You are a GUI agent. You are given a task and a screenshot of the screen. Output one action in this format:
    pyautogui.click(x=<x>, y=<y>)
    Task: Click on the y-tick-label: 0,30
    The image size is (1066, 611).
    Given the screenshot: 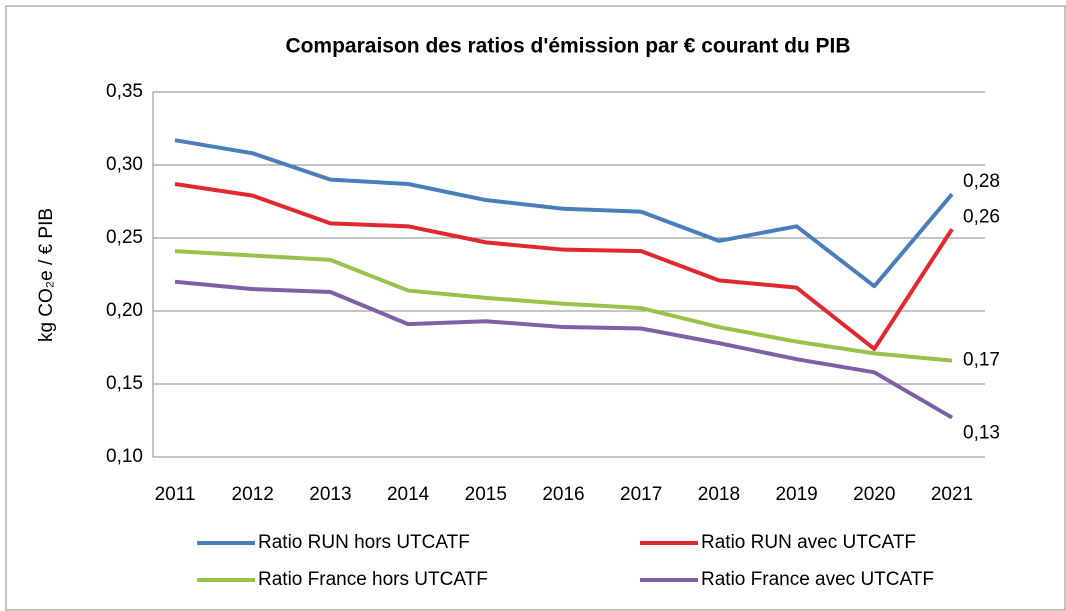 What is the action you would take?
    pyautogui.click(x=124, y=164)
    